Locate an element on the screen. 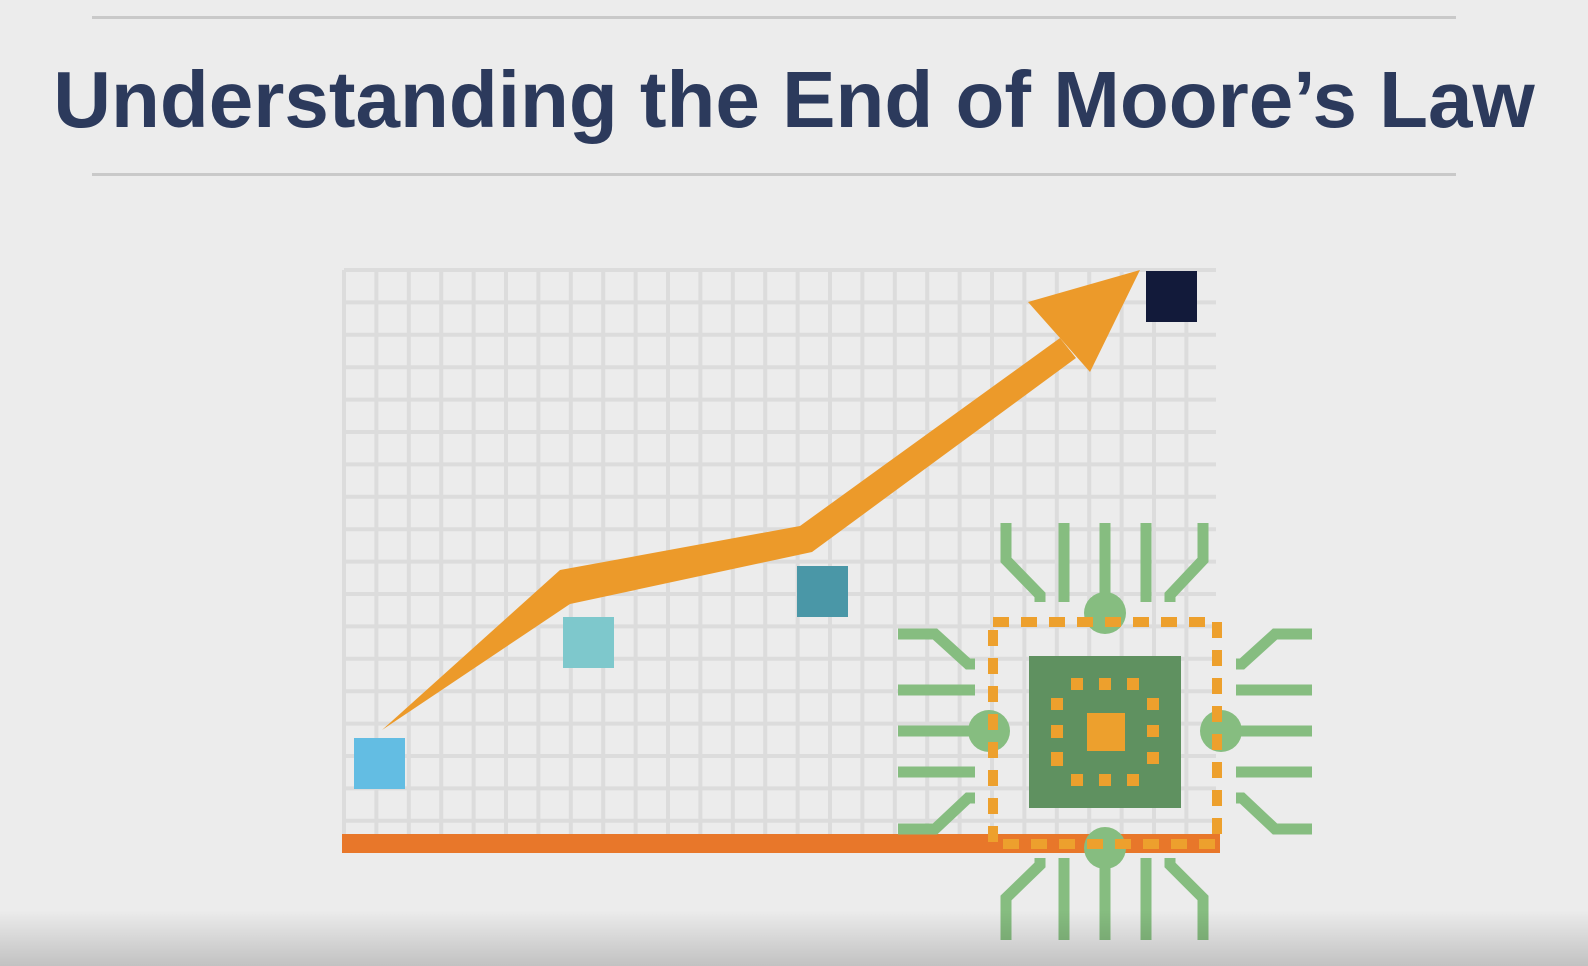 The width and height of the screenshot is (1588, 966). bottom-shade is located at coordinates (794, 938).